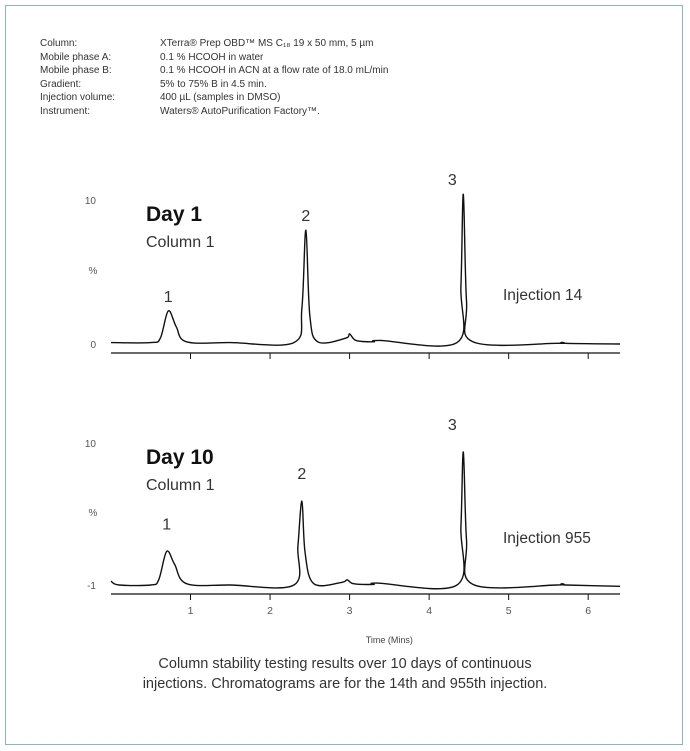  Describe the element at coordinates (588, 611) in the screenshot. I see `x-tick-label: 6` at that location.